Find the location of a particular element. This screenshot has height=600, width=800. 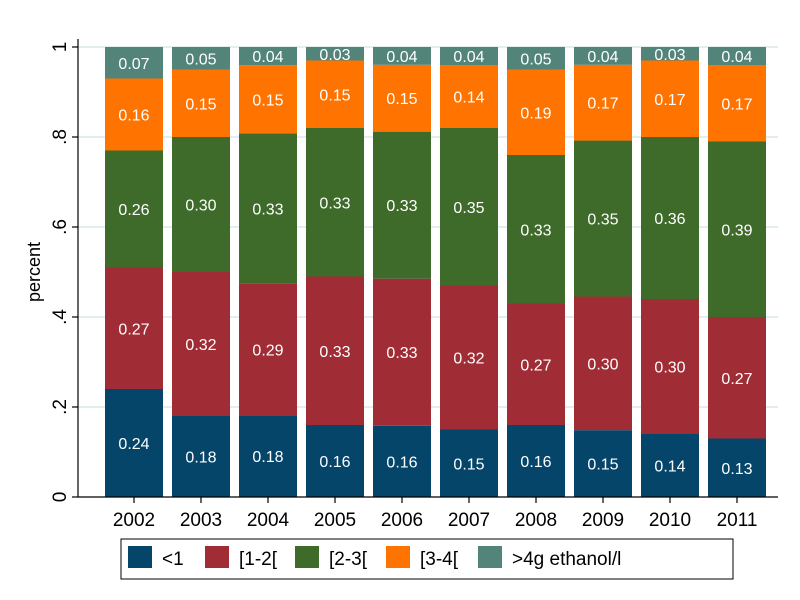

x-tick-label: 2007 is located at coordinates (469, 520).